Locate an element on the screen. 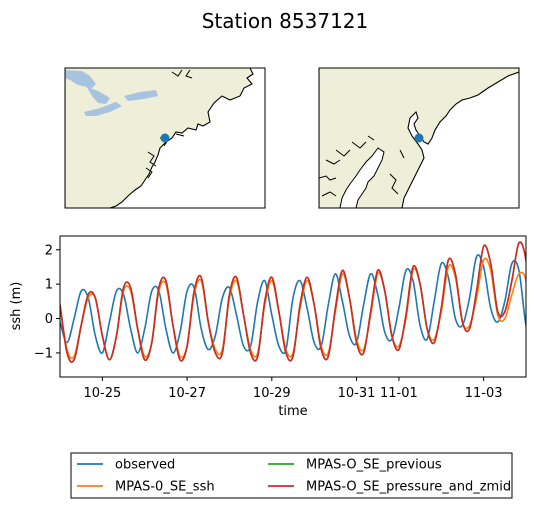 This screenshot has height=509, width=534. x-axis-label: time is located at coordinates (292, 411).